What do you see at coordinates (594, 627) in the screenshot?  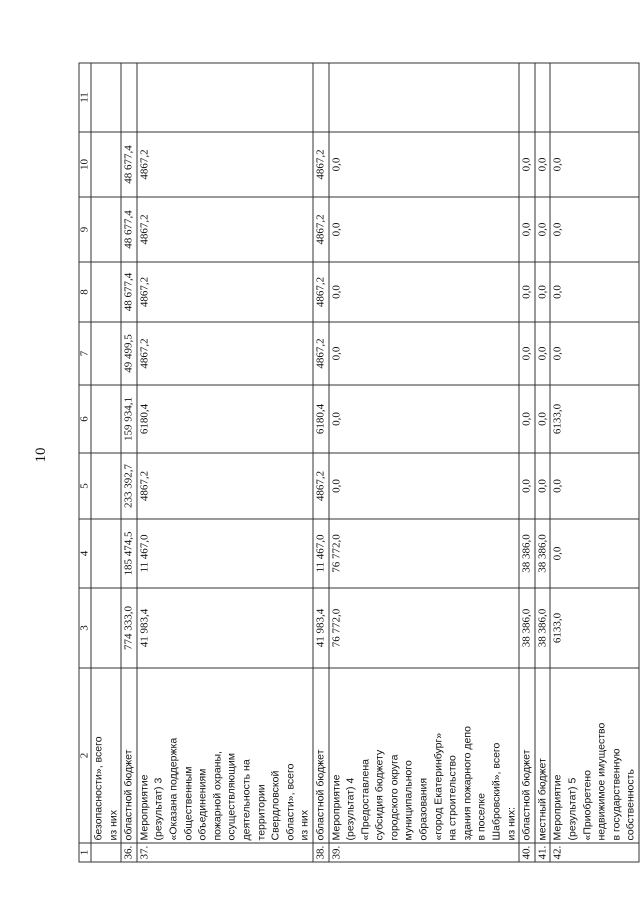 I see `value-cell-col-3: 6133,0` at bounding box center [594, 627].